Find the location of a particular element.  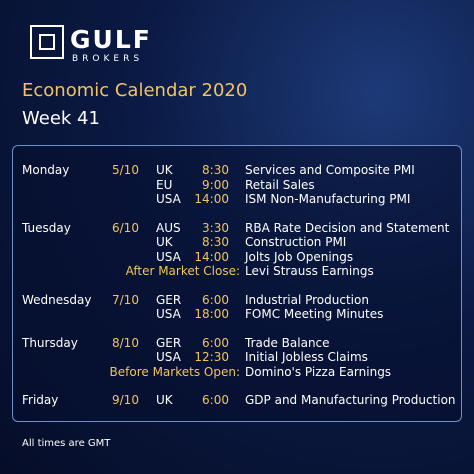

logo-inner is located at coordinates (47, 42).